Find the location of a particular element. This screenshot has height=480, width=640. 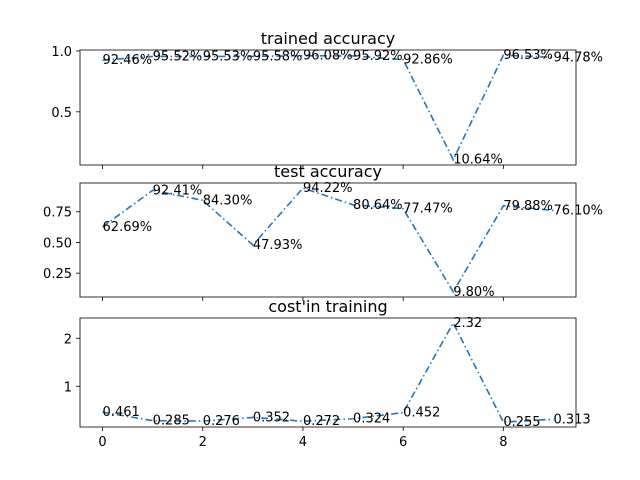

data-label: 77.47% is located at coordinates (428, 209).